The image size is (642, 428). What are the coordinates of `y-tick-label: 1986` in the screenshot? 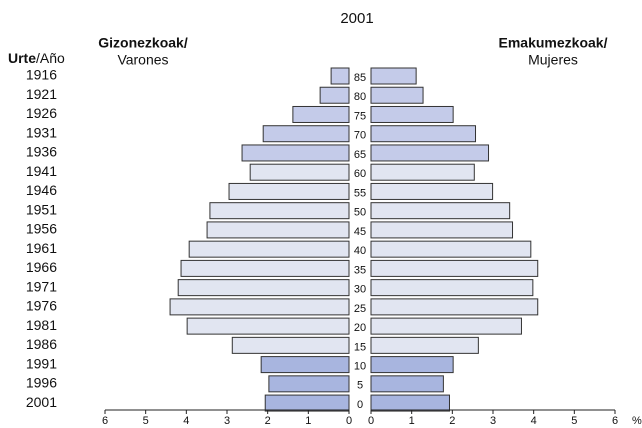 It's located at (41, 344).